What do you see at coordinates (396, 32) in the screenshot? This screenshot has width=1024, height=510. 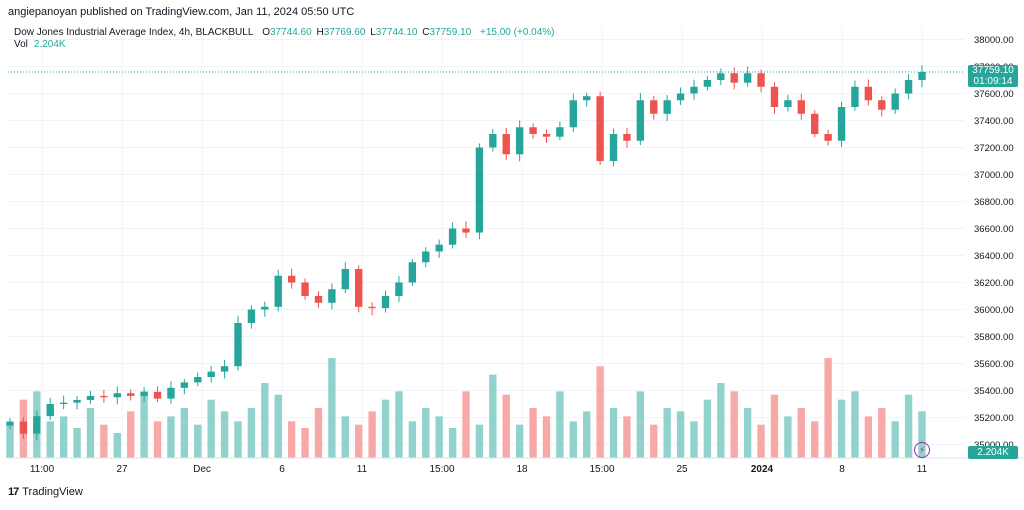 I see `low-value: 37744.10` at bounding box center [396, 32].